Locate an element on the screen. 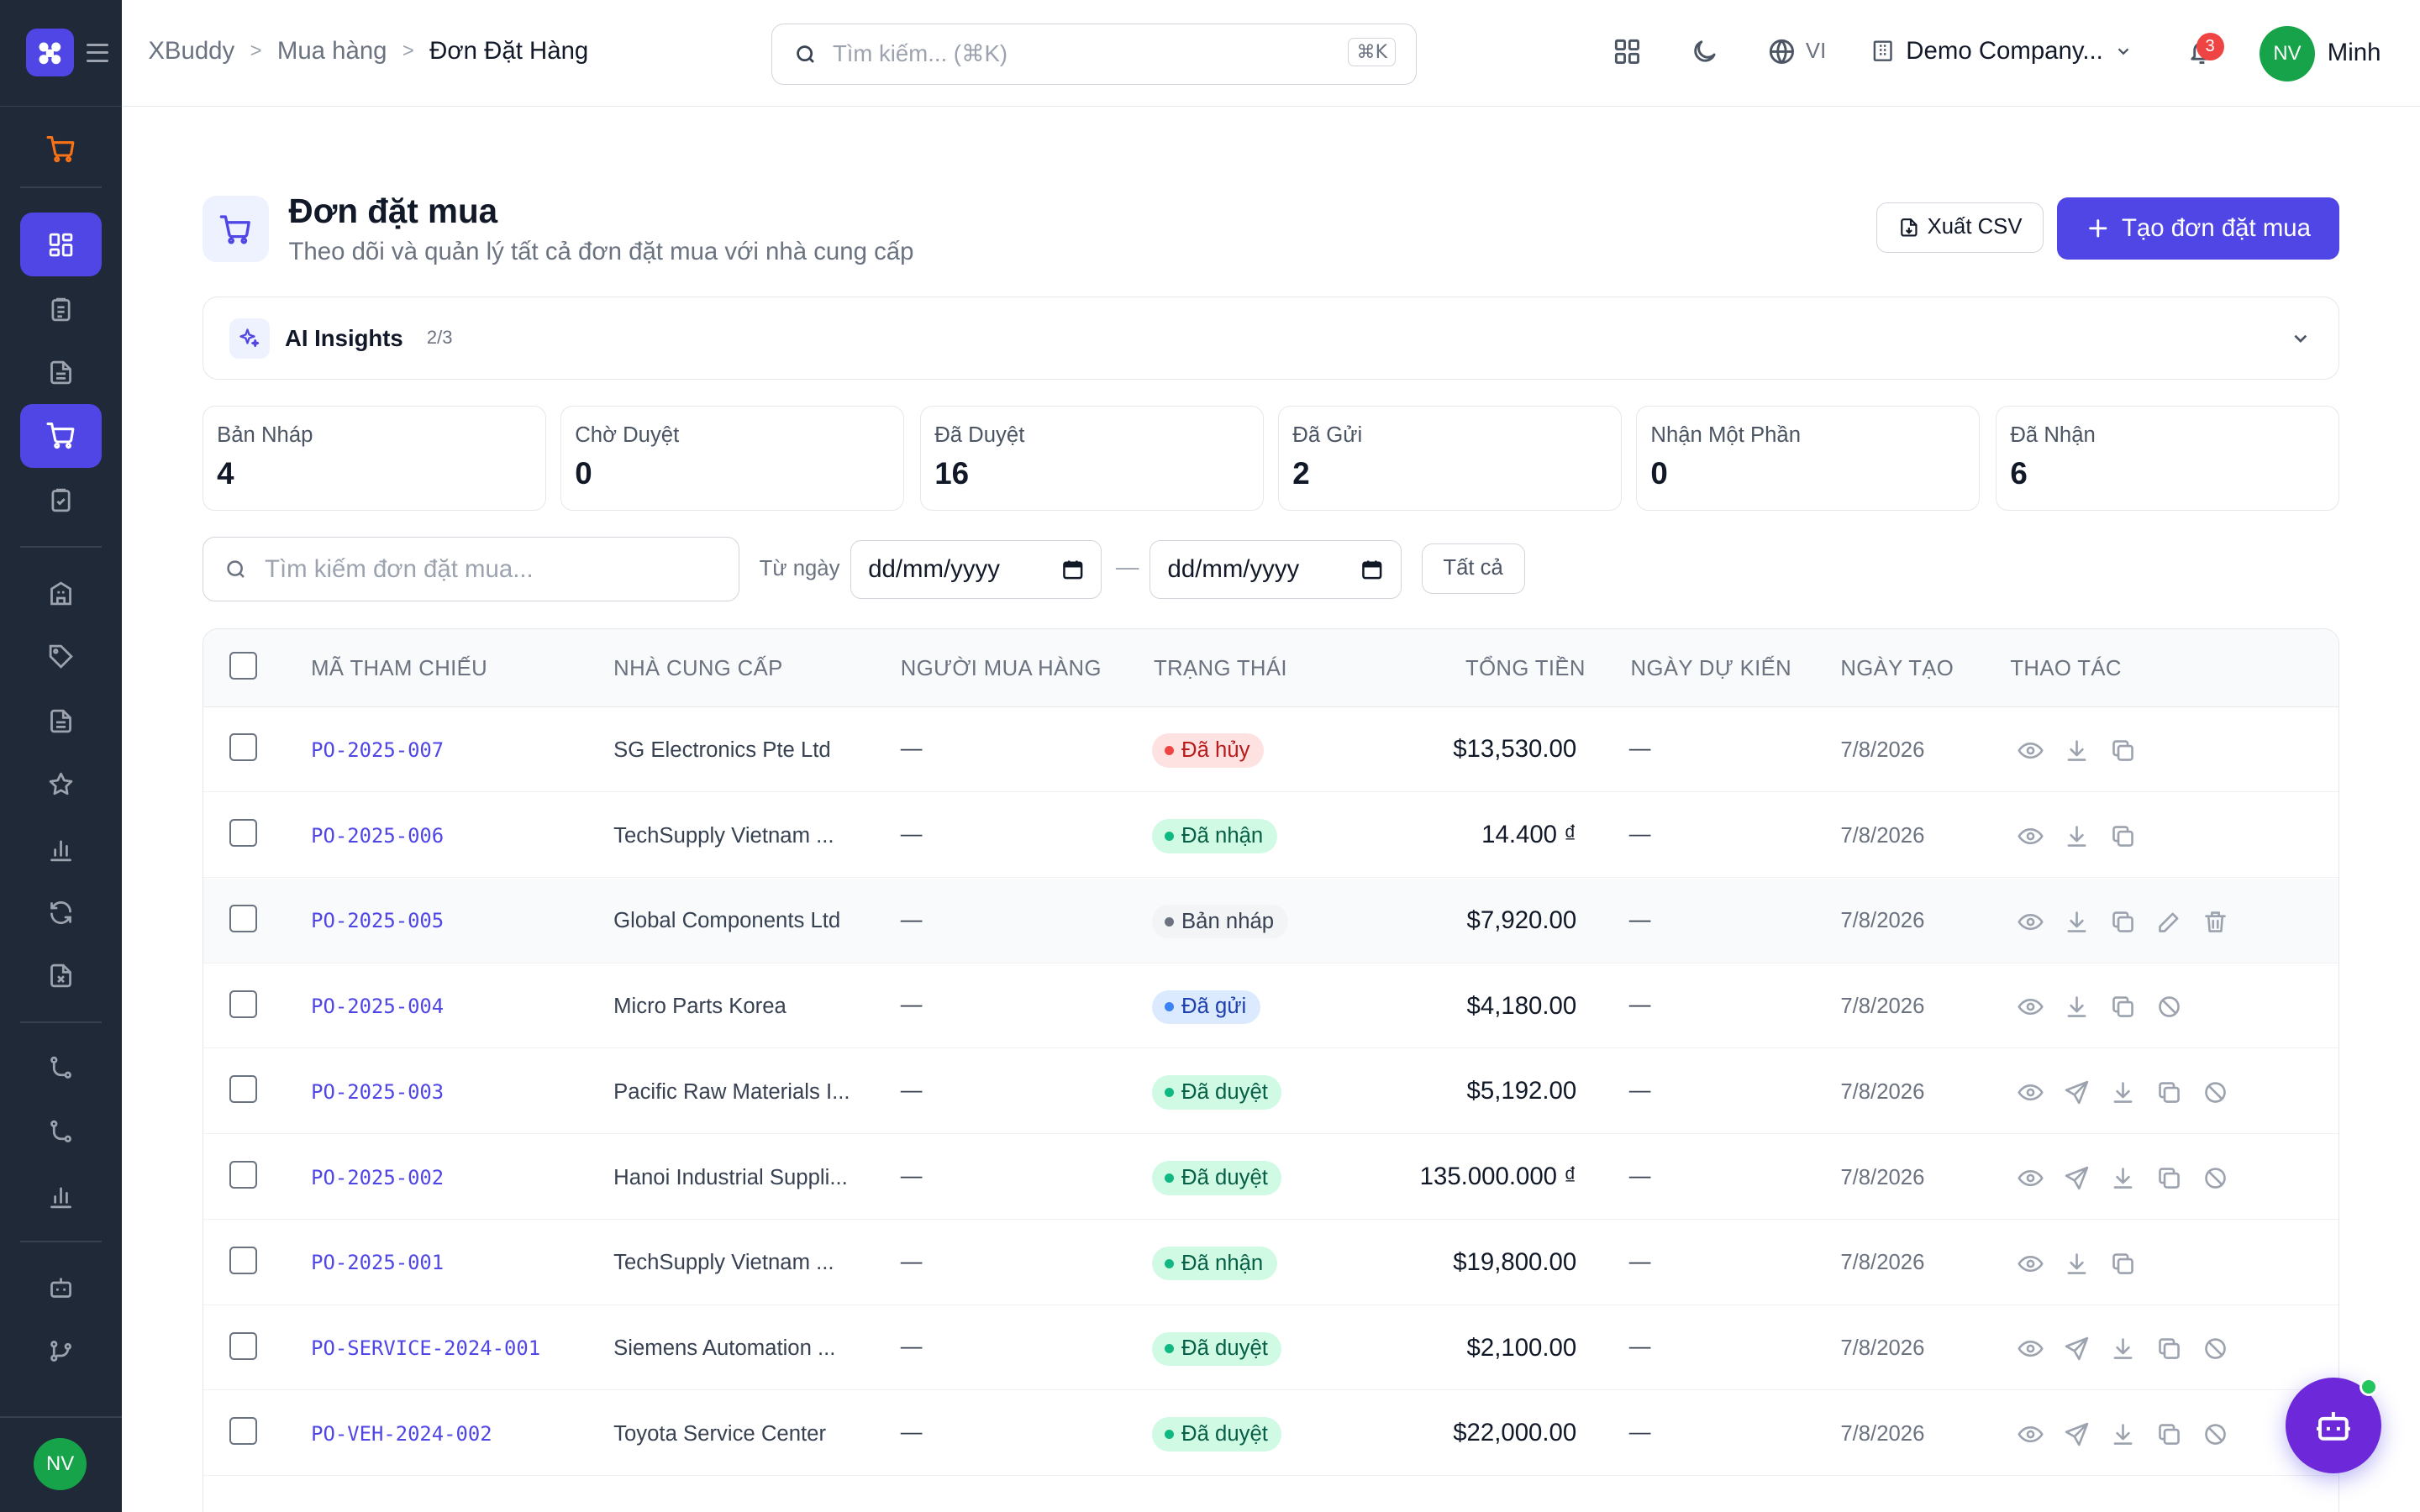 This screenshot has height=1512, width=2420. sidebar-item-invoices is located at coordinates (61, 721).